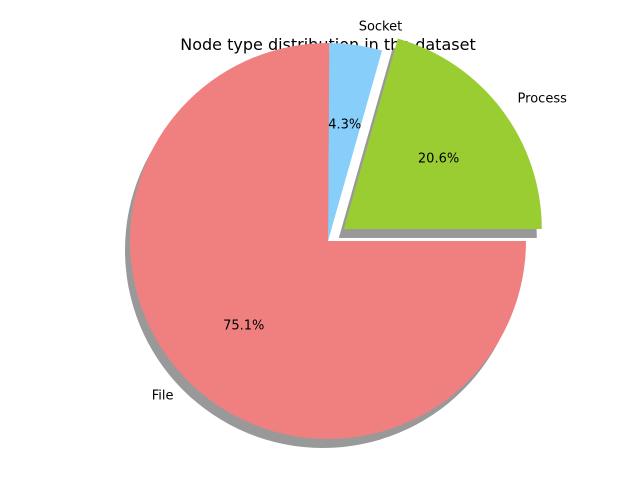 This screenshot has width=640, height=480. What do you see at coordinates (438, 158) in the screenshot?
I see `slice-percent-process: 20.6%` at bounding box center [438, 158].